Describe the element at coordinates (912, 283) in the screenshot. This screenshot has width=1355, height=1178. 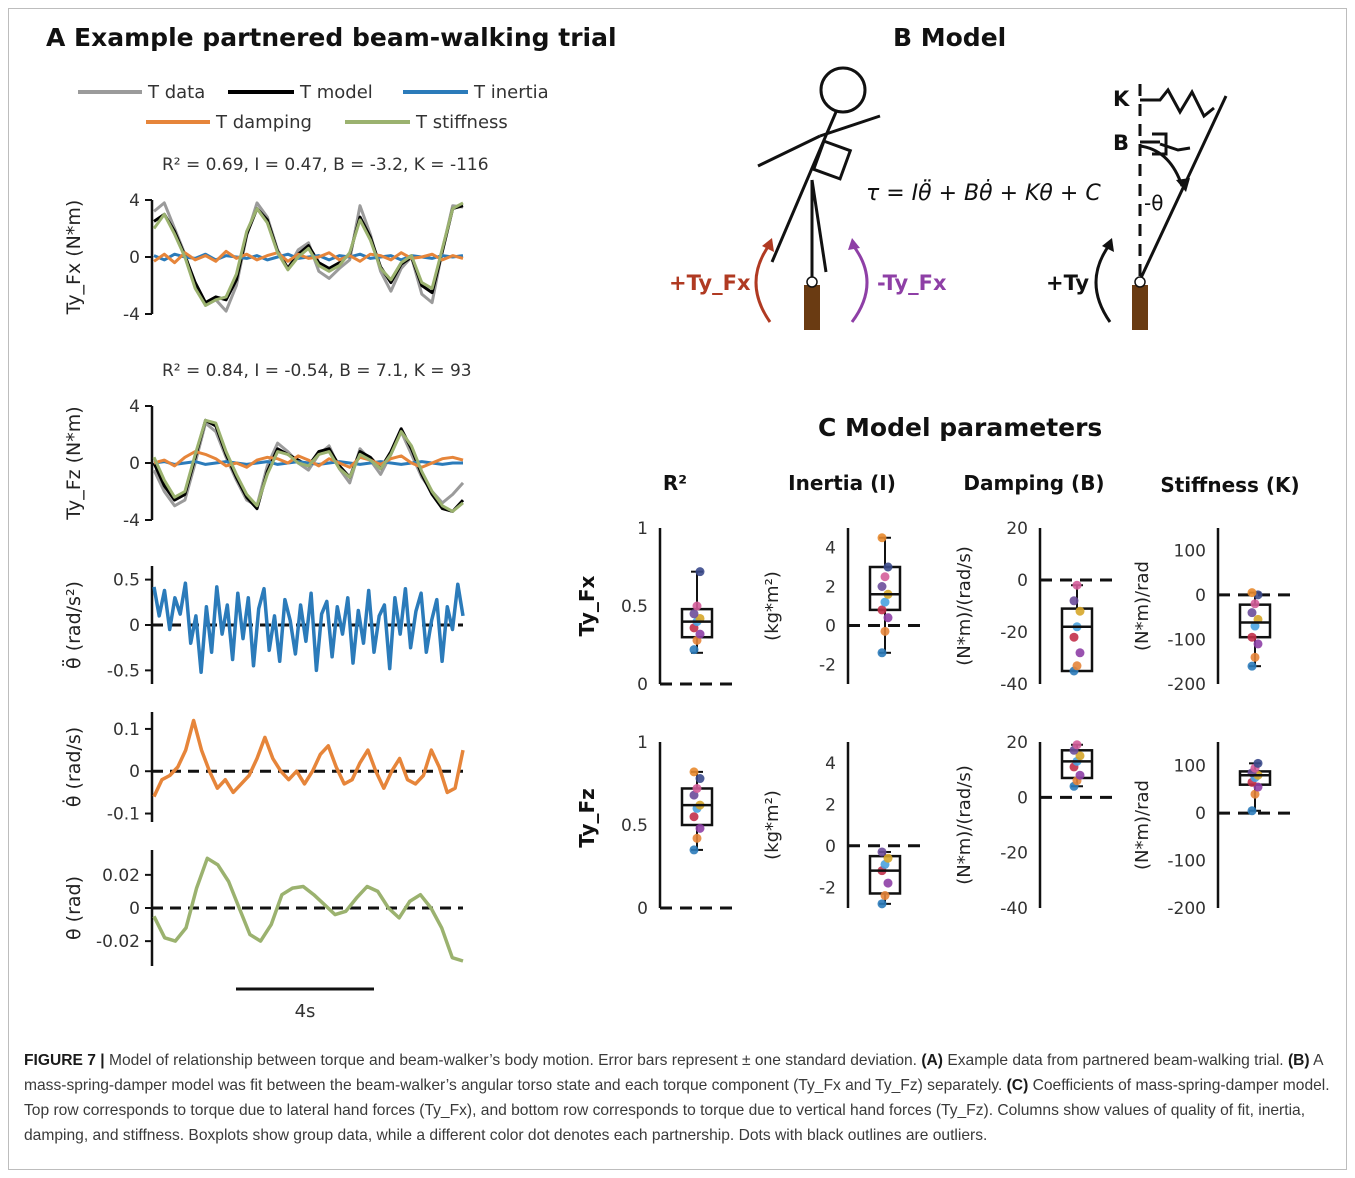
I see `neg-torque-label: -Ty_Fx` at that location.